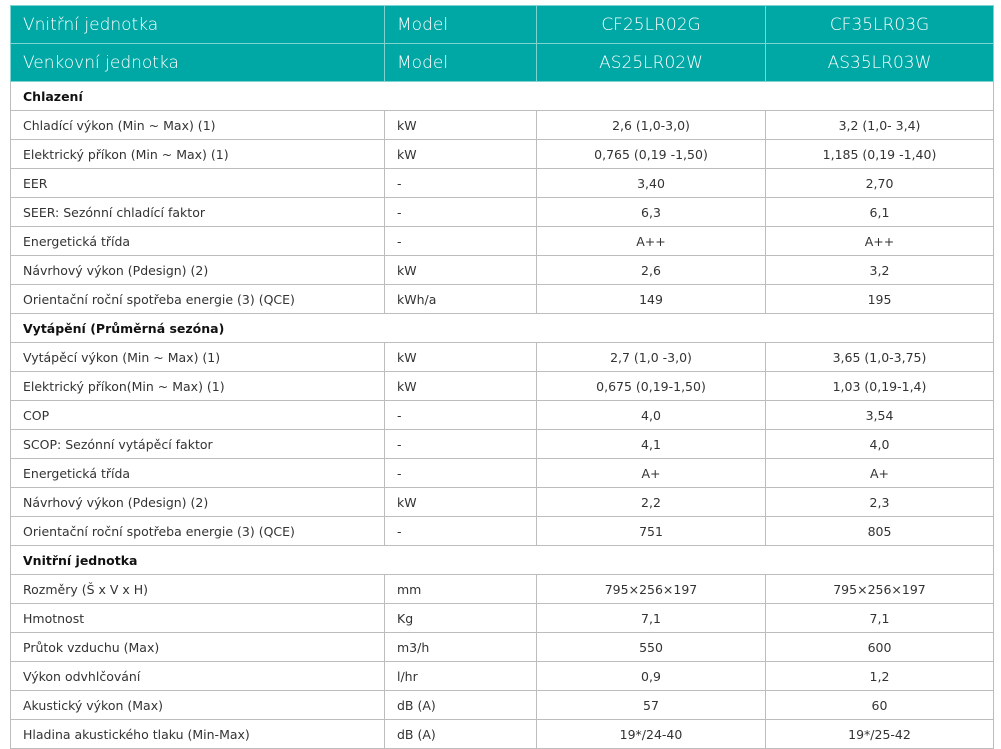 The image size is (1001, 749). What do you see at coordinates (460, 705) in the screenshot?
I see `unit-cell: dB (A)` at bounding box center [460, 705].